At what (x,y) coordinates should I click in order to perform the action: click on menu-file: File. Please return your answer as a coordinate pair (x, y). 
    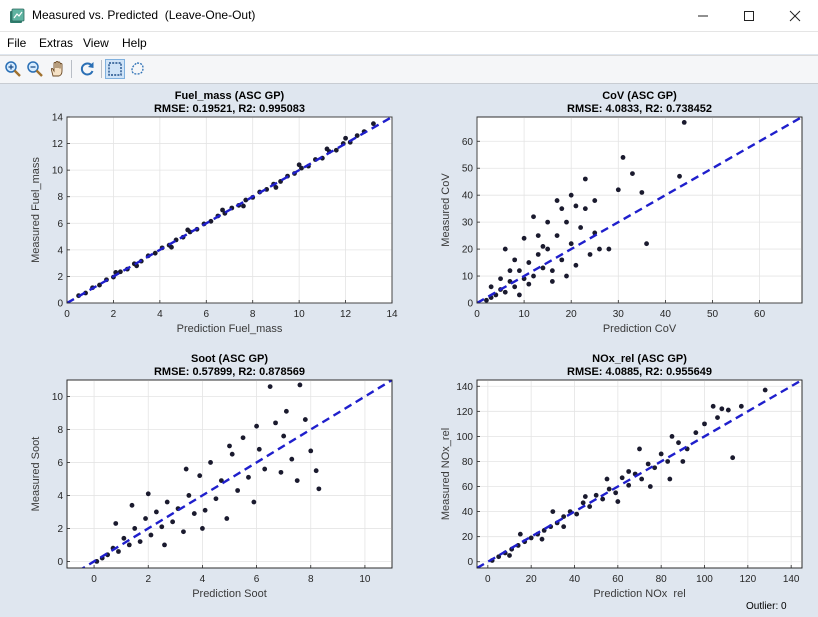
    Looking at the image, I should click on (17, 43).